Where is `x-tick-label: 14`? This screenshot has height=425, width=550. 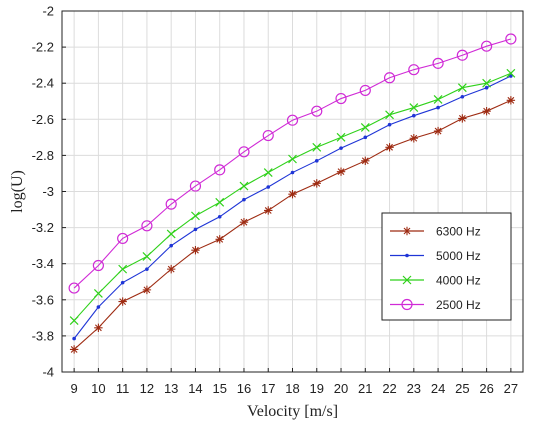
x-tick-label: 14 is located at coordinates (195, 388).